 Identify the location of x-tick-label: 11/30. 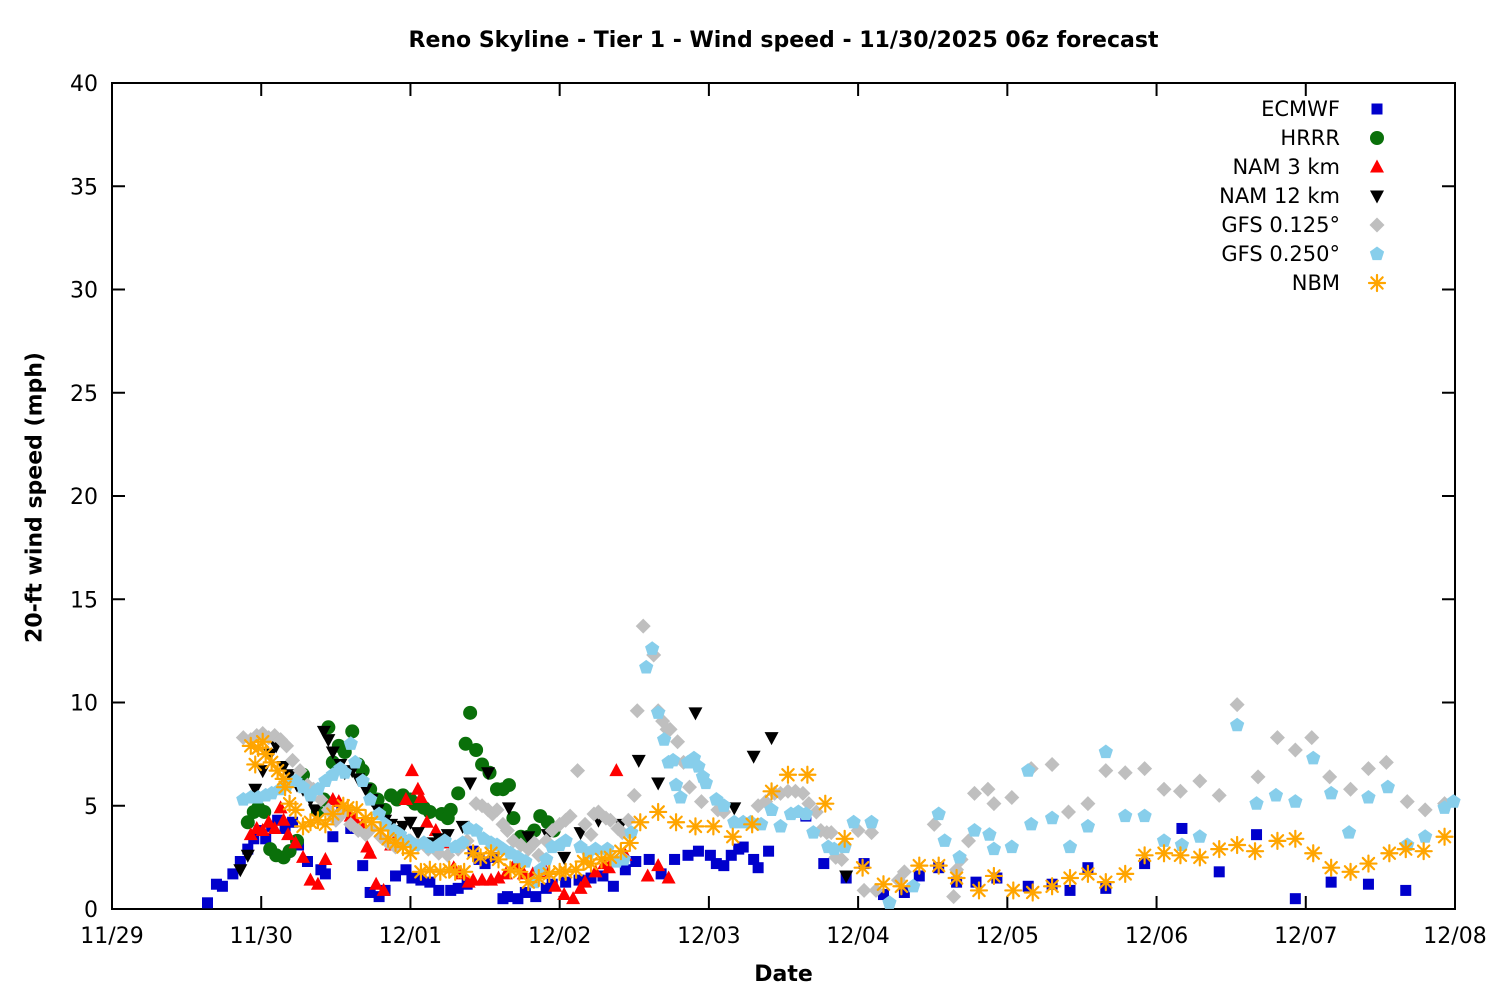
(261, 936).